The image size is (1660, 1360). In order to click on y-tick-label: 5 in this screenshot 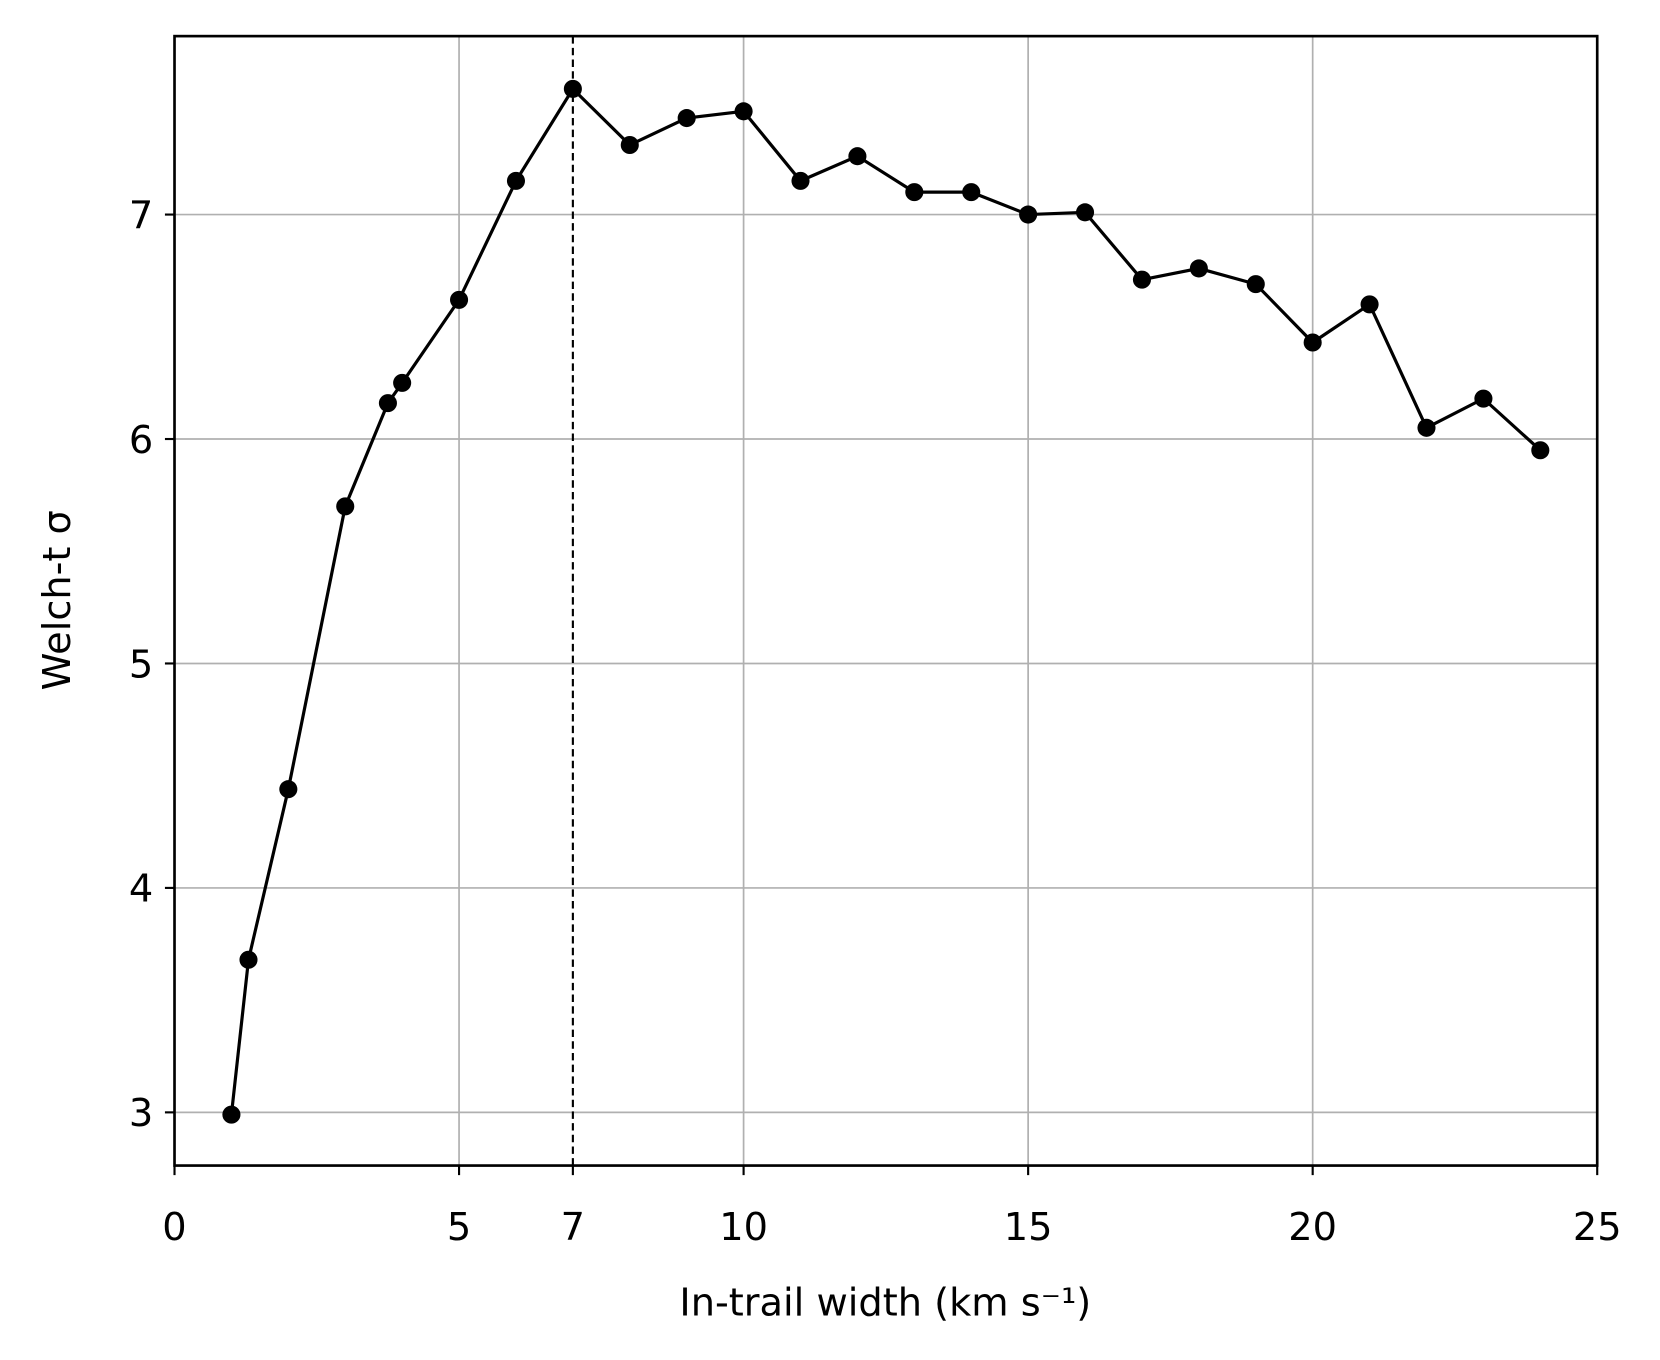, I will do `click(141, 664)`.